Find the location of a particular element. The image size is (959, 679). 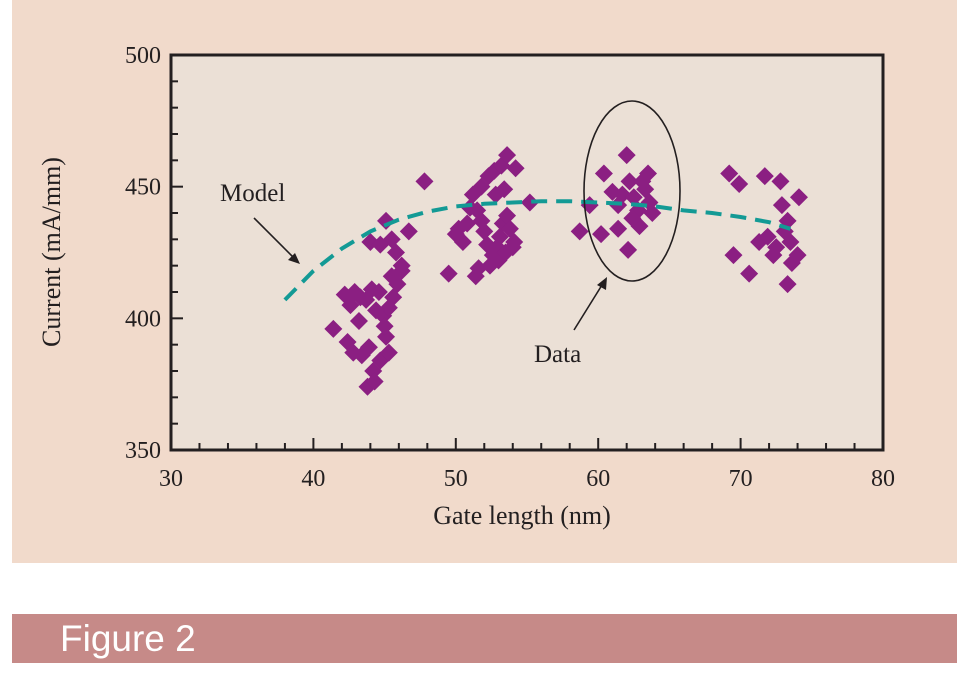

model-arrowhead is located at coordinates (294, 258).